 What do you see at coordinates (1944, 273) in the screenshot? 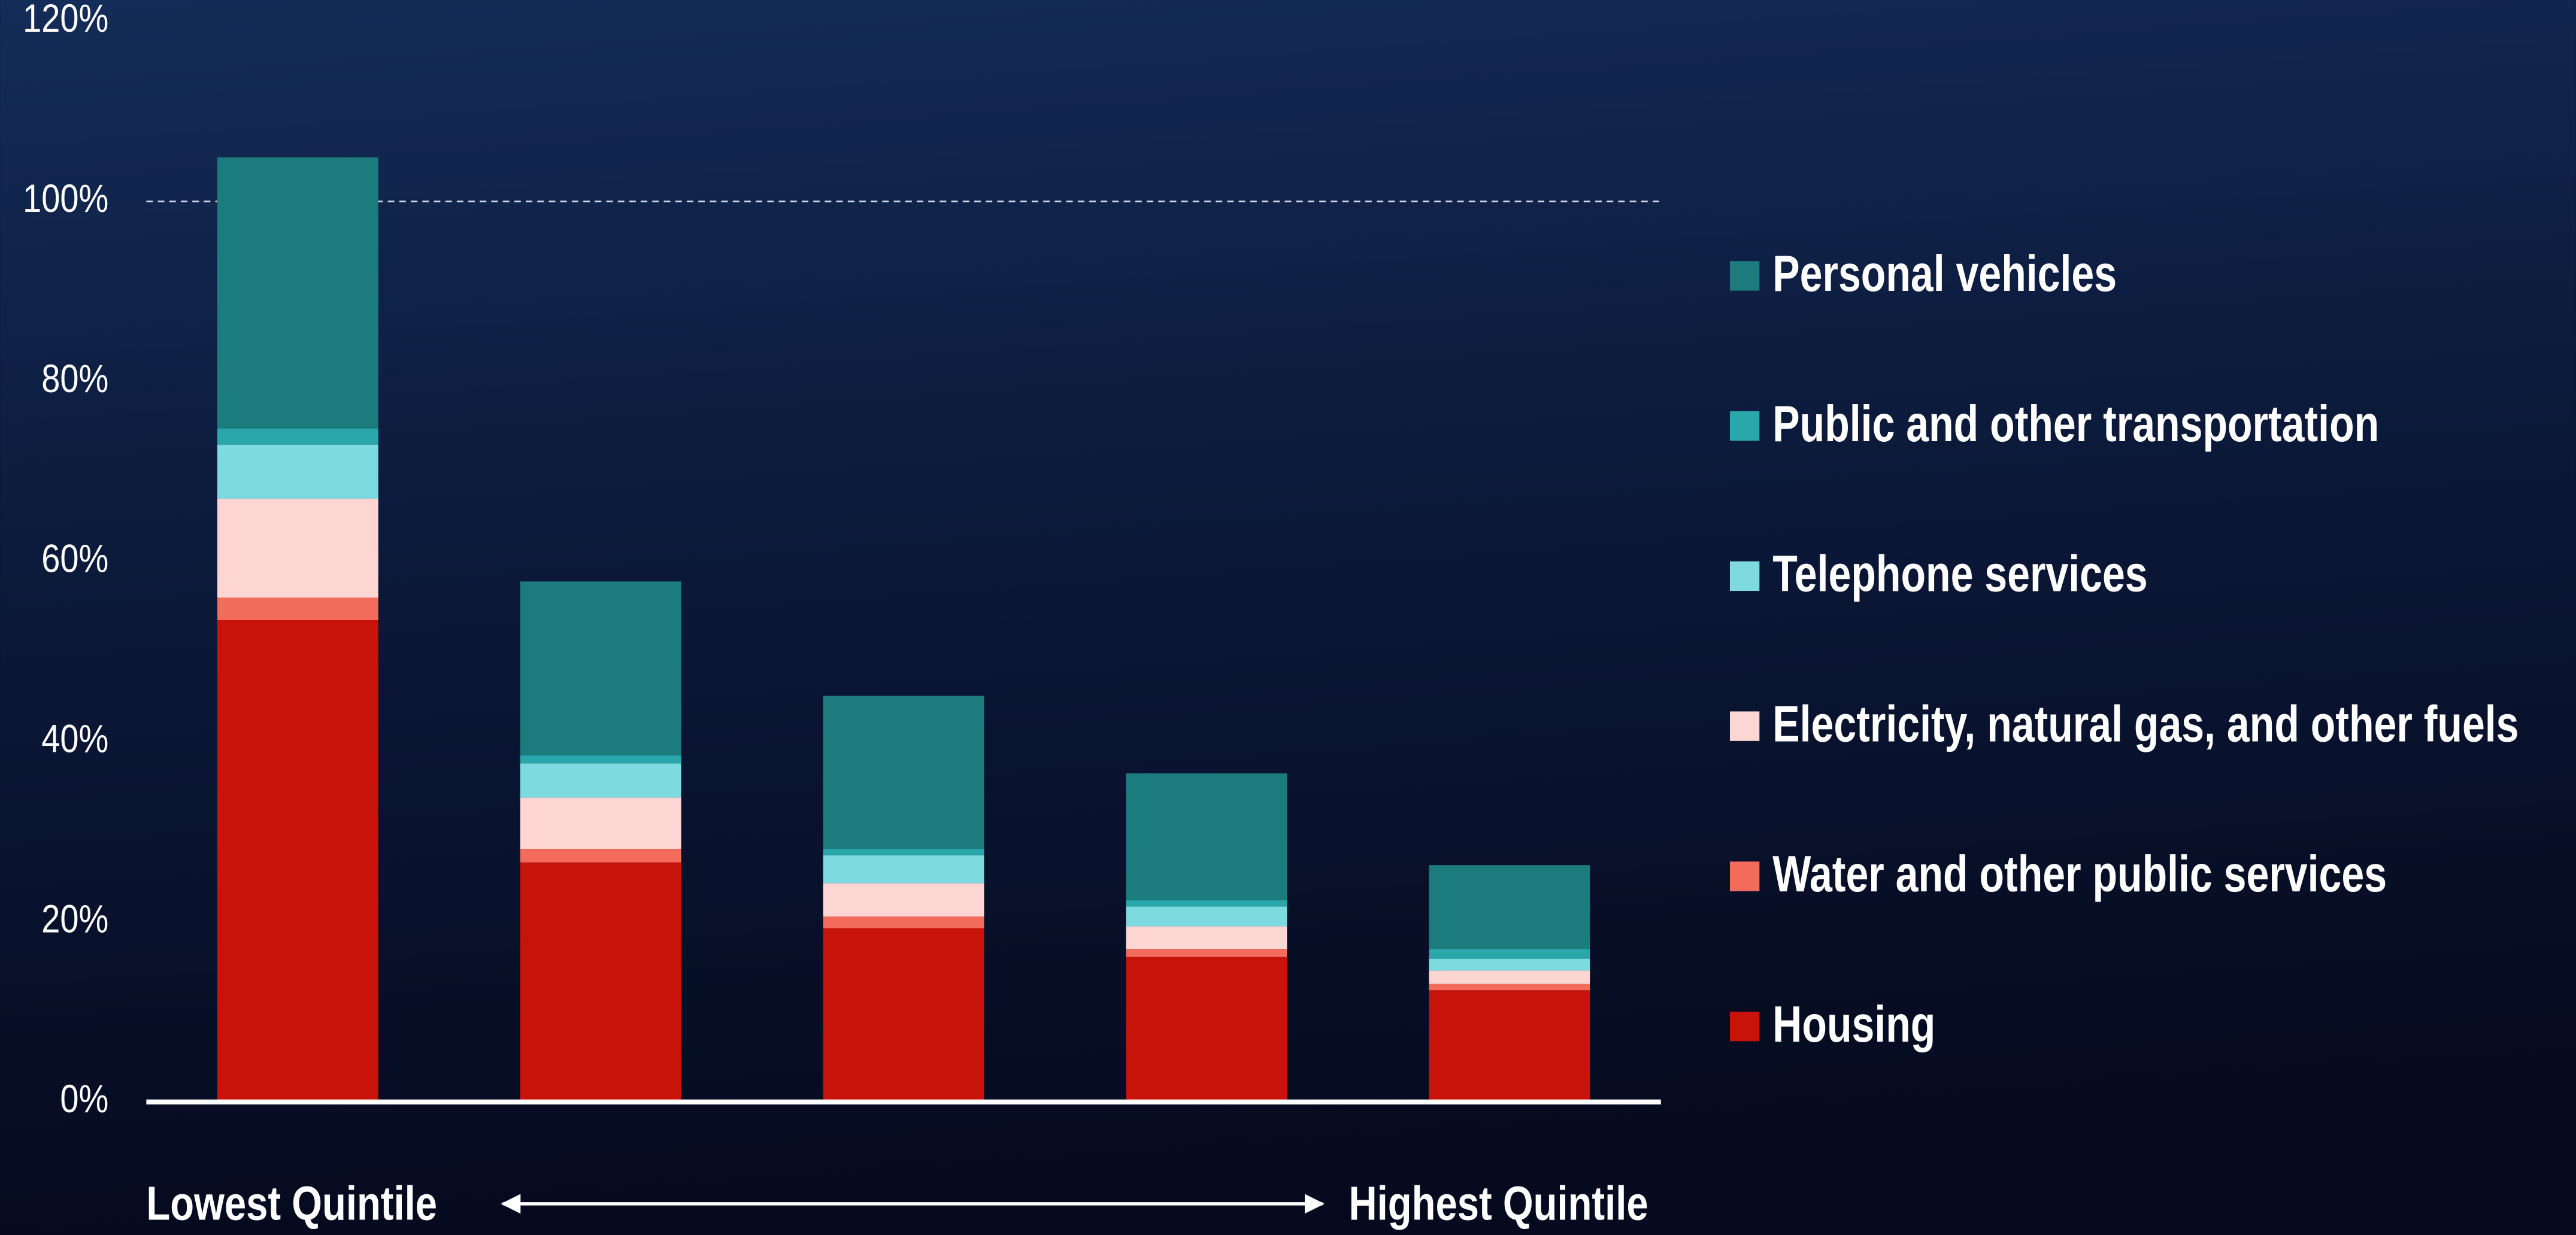
I see `legend-label: Personal vehicles` at bounding box center [1944, 273].